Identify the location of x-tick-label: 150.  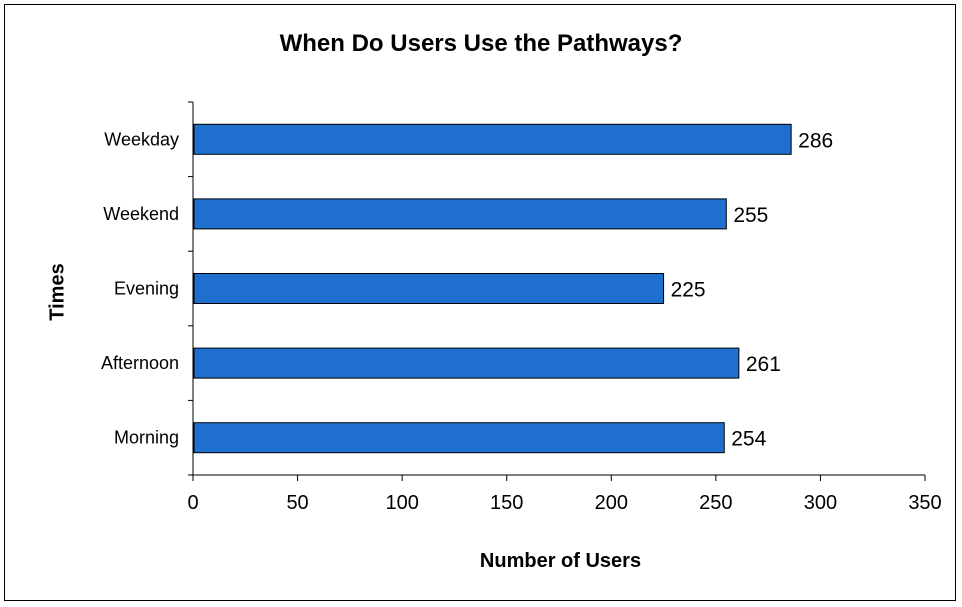
(506, 503).